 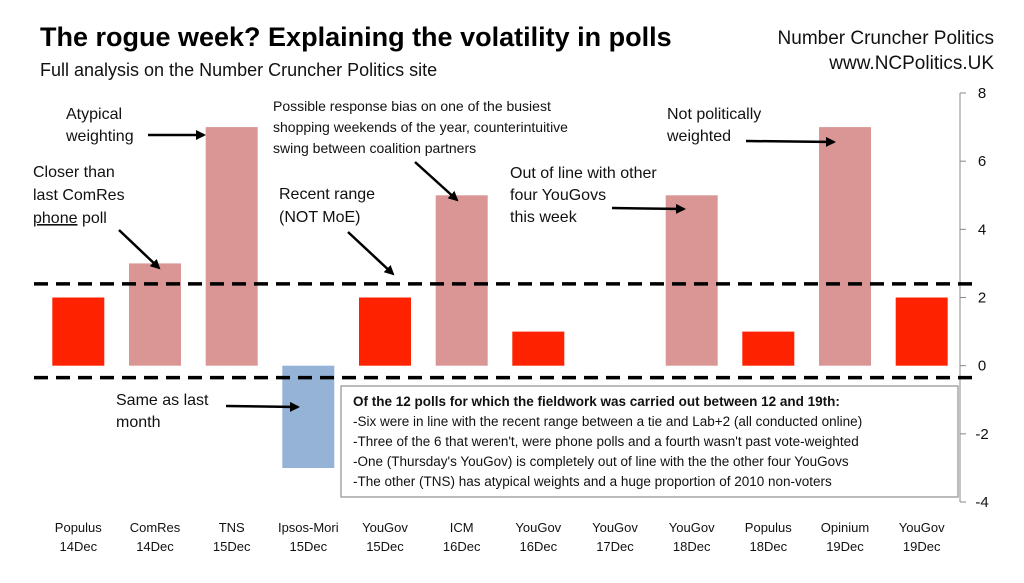 I want to click on annotation-recent-line2: (NOT MoE), so click(x=319, y=217).